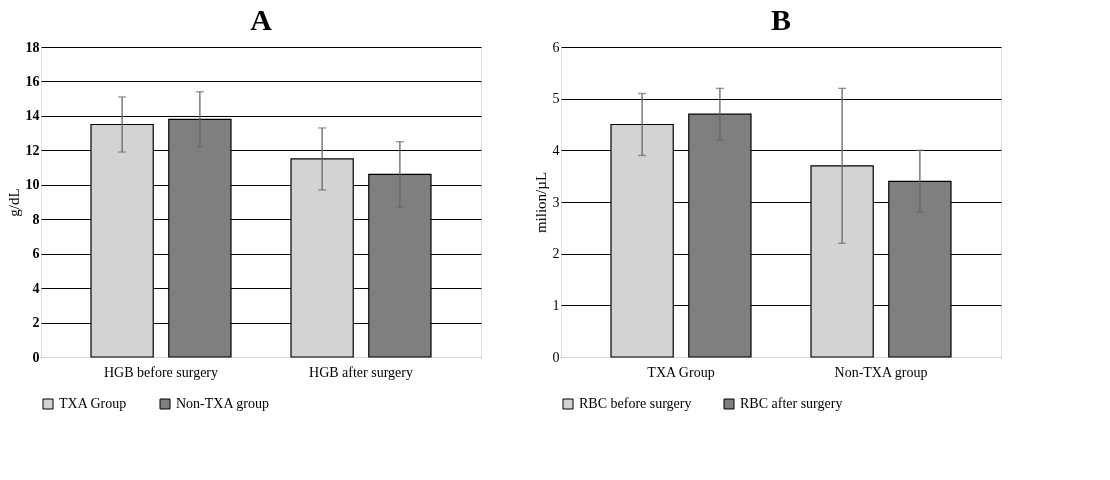 Image resolution: width=1110 pixels, height=480 pixels. I want to click on y-tick-label: 12, so click(32, 150).